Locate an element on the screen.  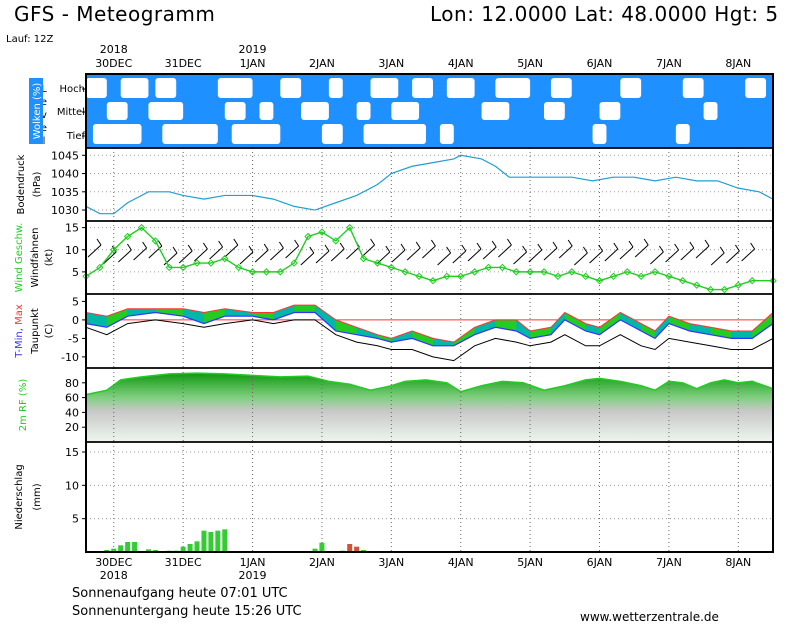
tmax-line is located at coordinates (429, 323).